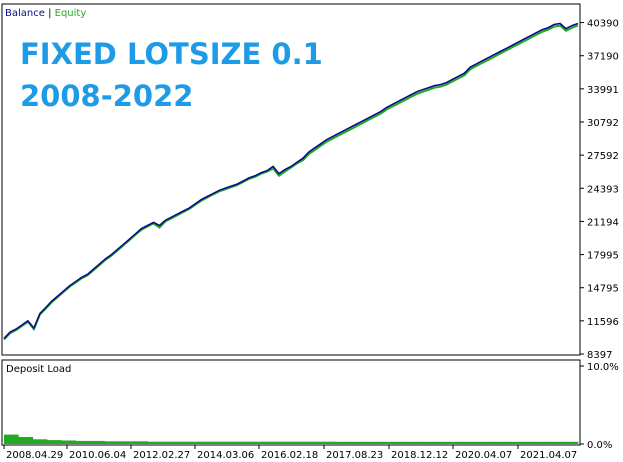 The height and width of the screenshot is (462, 623). What do you see at coordinates (289, 455) in the screenshot?
I see `x-tick-label: 2016.02.18` at bounding box center [289, 455].